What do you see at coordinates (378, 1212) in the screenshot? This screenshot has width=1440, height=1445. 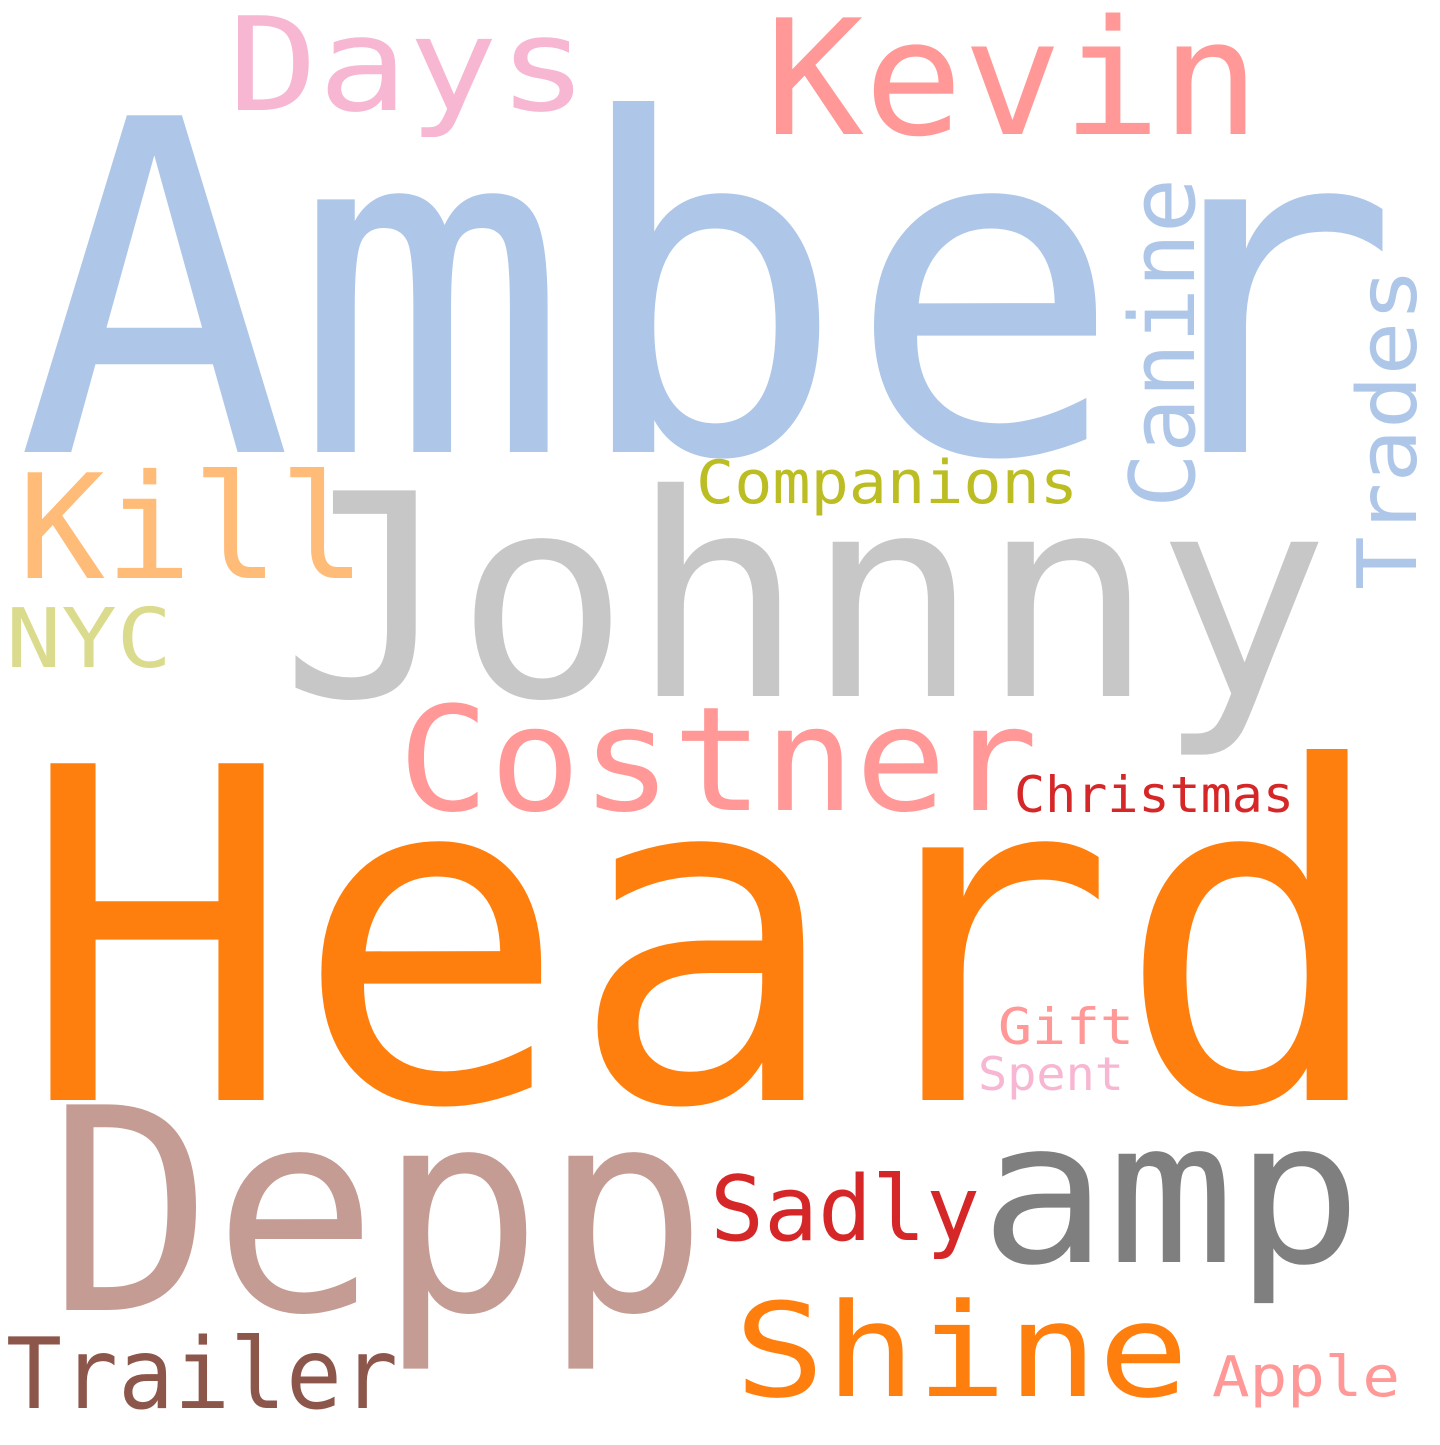 I see `word-depp: Depp` at bounding box center [378, 1212].